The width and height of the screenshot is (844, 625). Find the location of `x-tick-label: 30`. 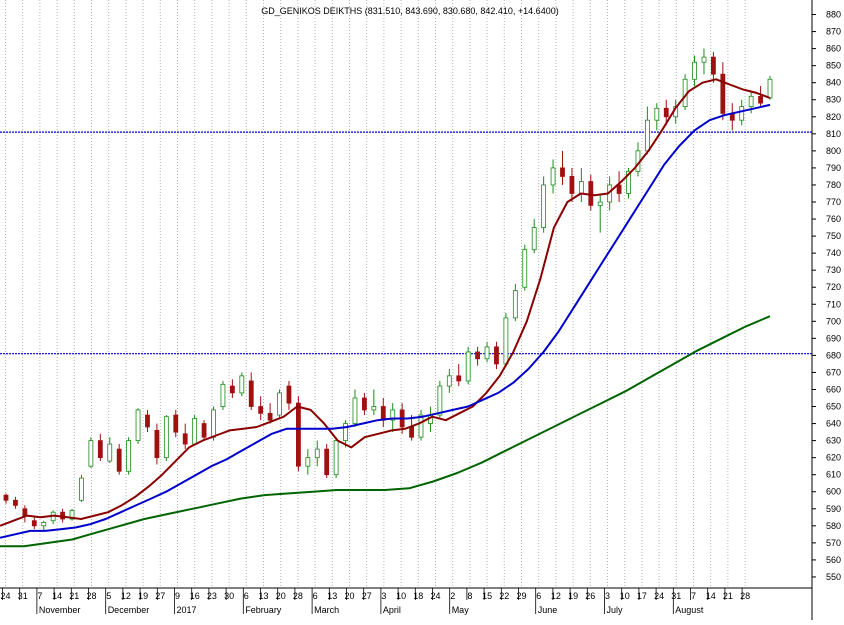

x-tick-label: 30 is located at coordinates (229, 596).